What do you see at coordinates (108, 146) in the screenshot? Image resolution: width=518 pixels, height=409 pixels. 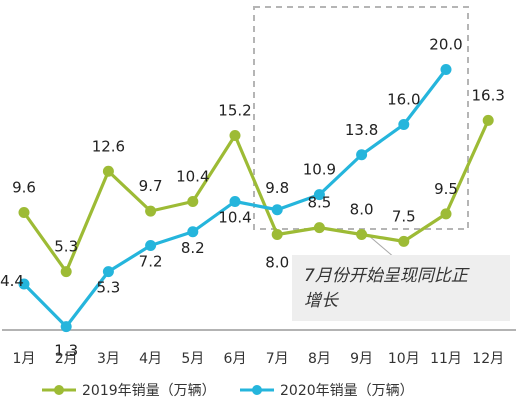 I see `series-1-label-3月: 12.6` at bounding box center [108, 146].